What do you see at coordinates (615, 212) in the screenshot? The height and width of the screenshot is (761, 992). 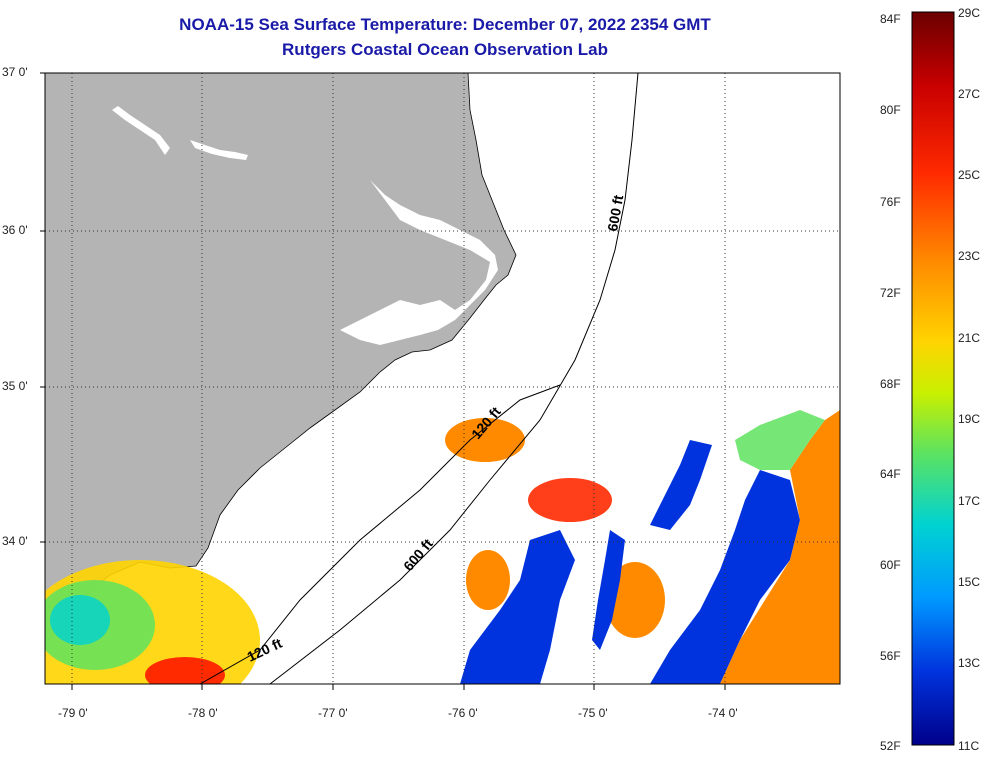 I see `contour-label-600: 600 ft` at bounding box center [615, 212].